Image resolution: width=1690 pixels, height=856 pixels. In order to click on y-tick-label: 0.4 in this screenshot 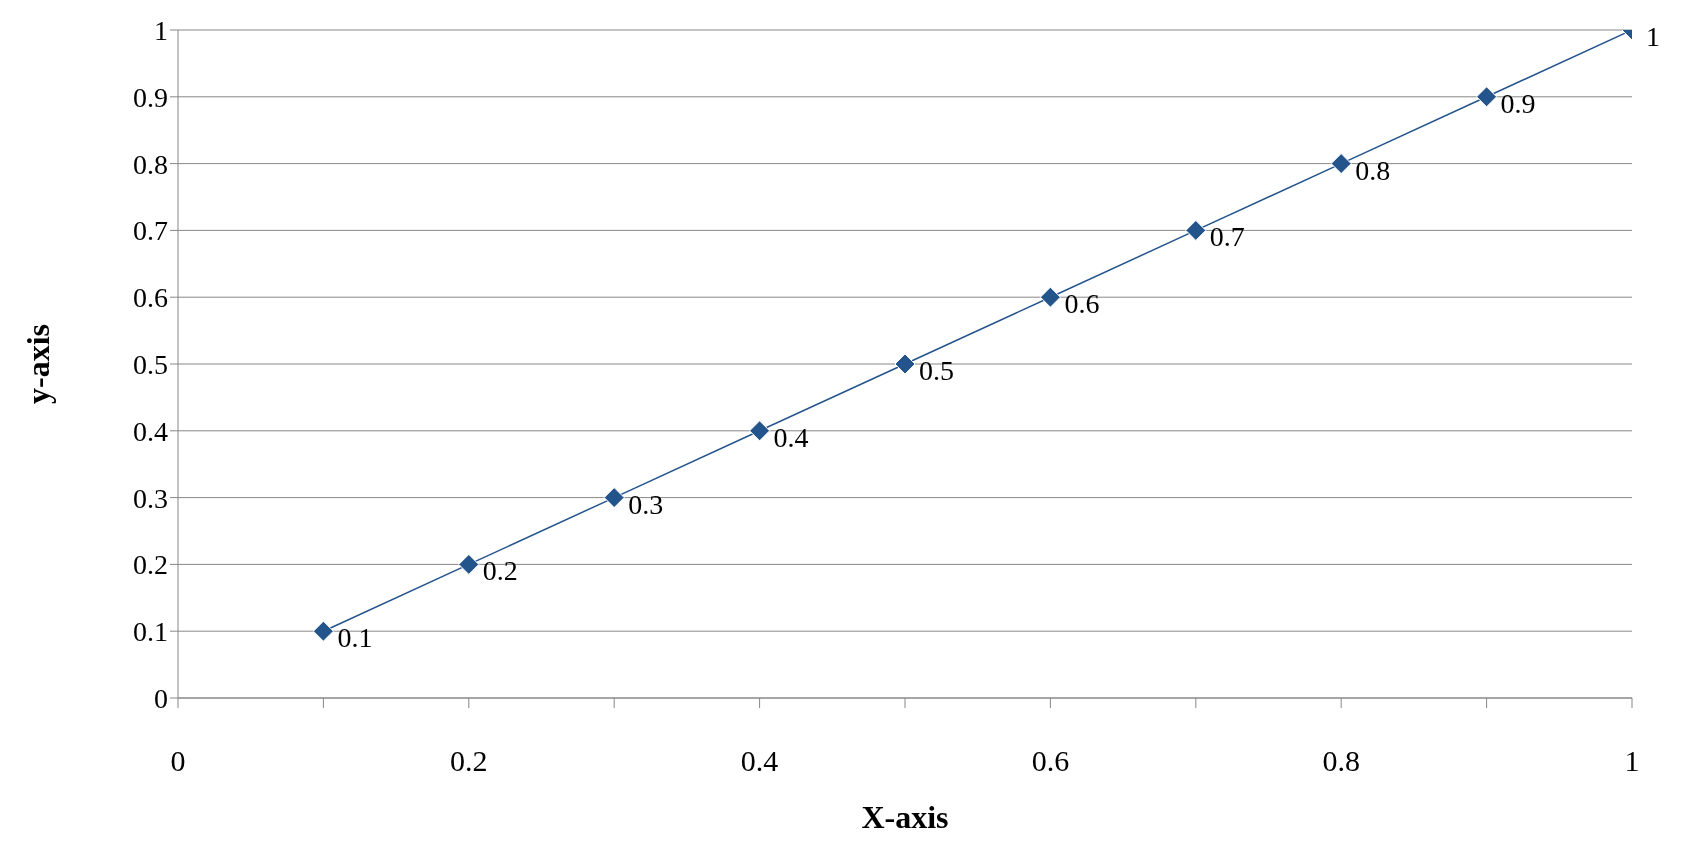, I will do `click(150, 431)`.